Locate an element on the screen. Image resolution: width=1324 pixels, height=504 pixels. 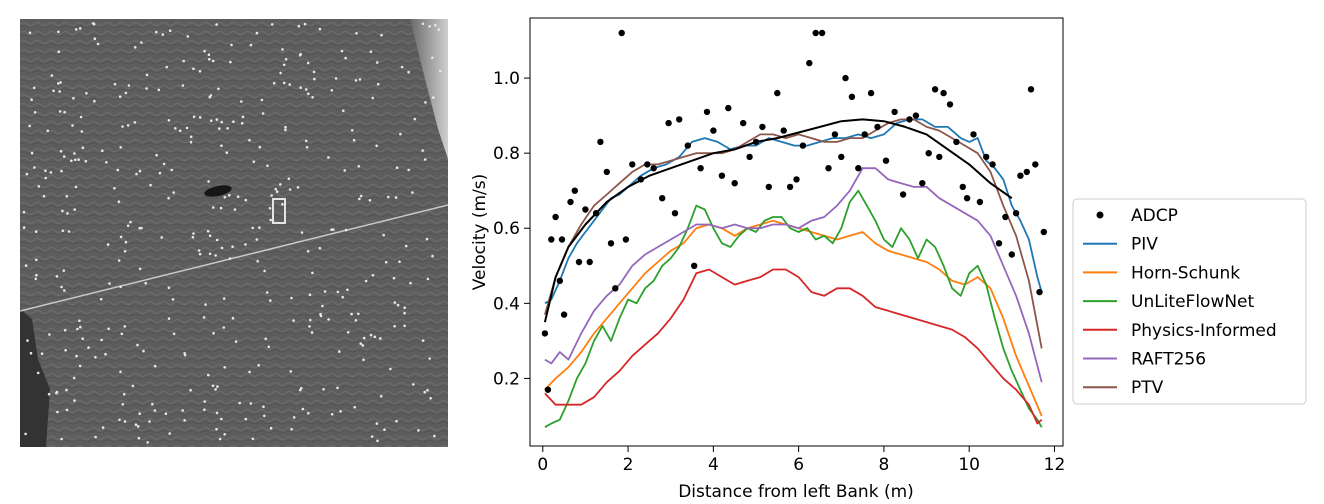
left-bank is located at coordinates (35, 378).